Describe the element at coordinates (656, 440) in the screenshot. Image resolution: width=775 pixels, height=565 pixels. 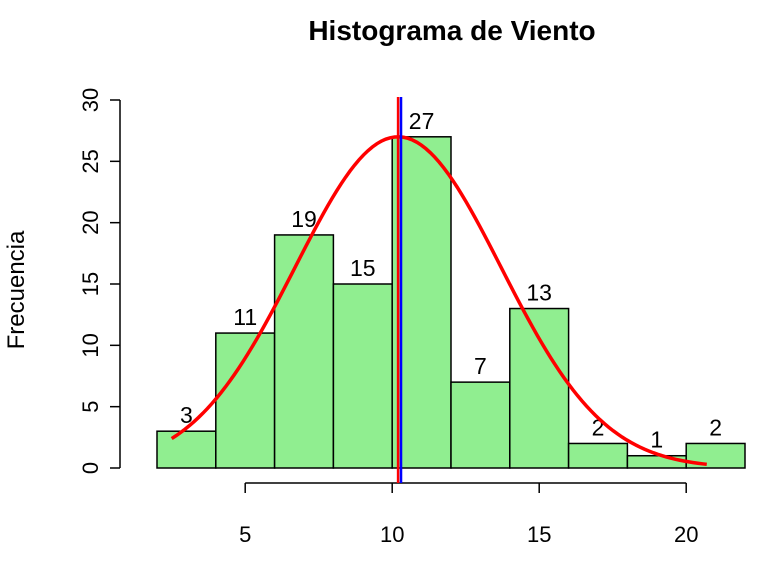
I see `bar-value-label: 1` at that location.